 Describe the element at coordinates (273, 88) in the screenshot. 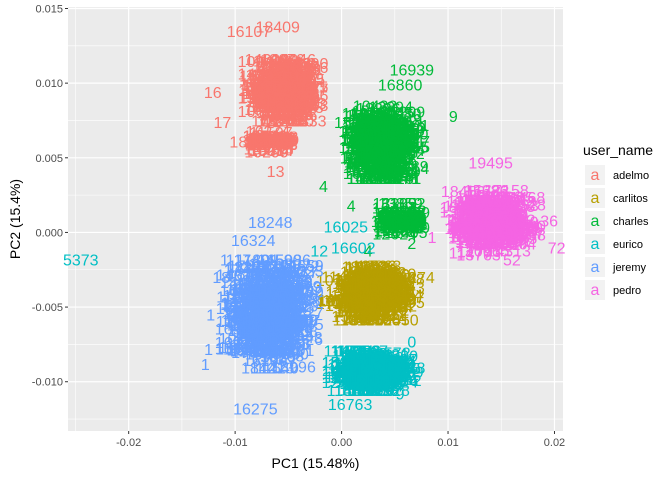

I see `data-point: 11880` at that location.